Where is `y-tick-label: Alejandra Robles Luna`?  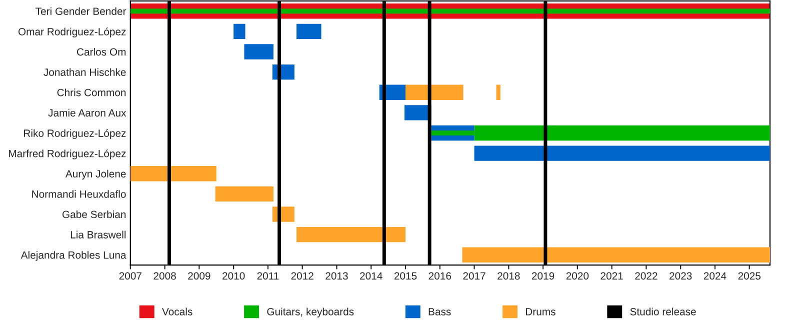 y-tick-label: Alejandra Robles Luna is located at coordinates (73, 256).